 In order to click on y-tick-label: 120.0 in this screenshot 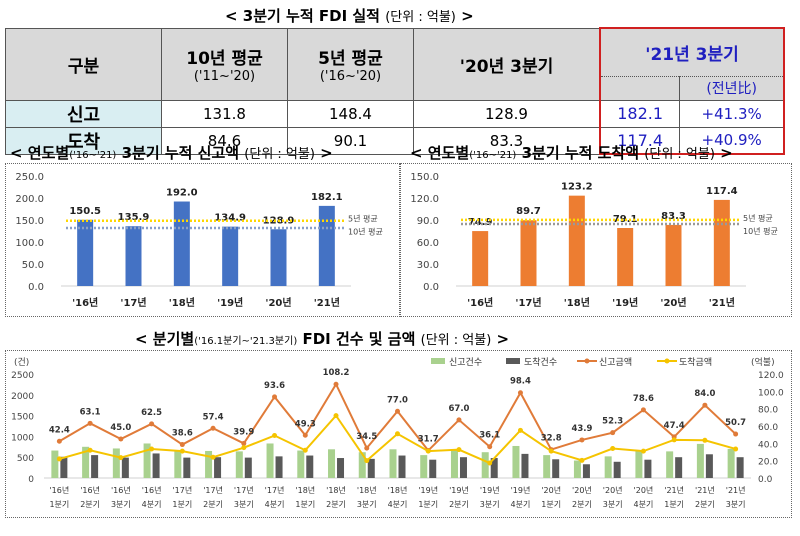, I will do `click(424, 199)`.